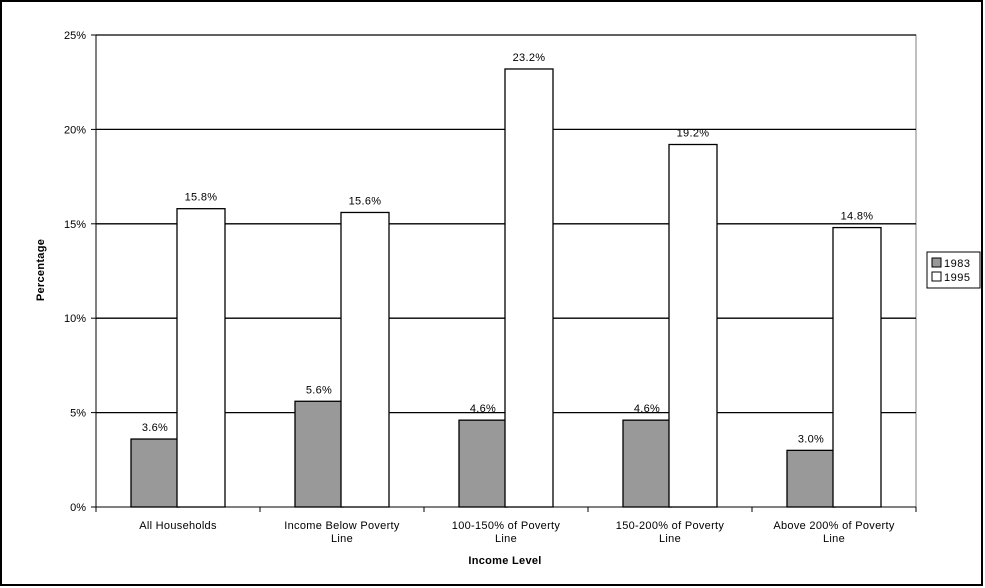 This screenshot has height=588, width=985. I want to click on data-label: 14.8%, so click(857, 217).